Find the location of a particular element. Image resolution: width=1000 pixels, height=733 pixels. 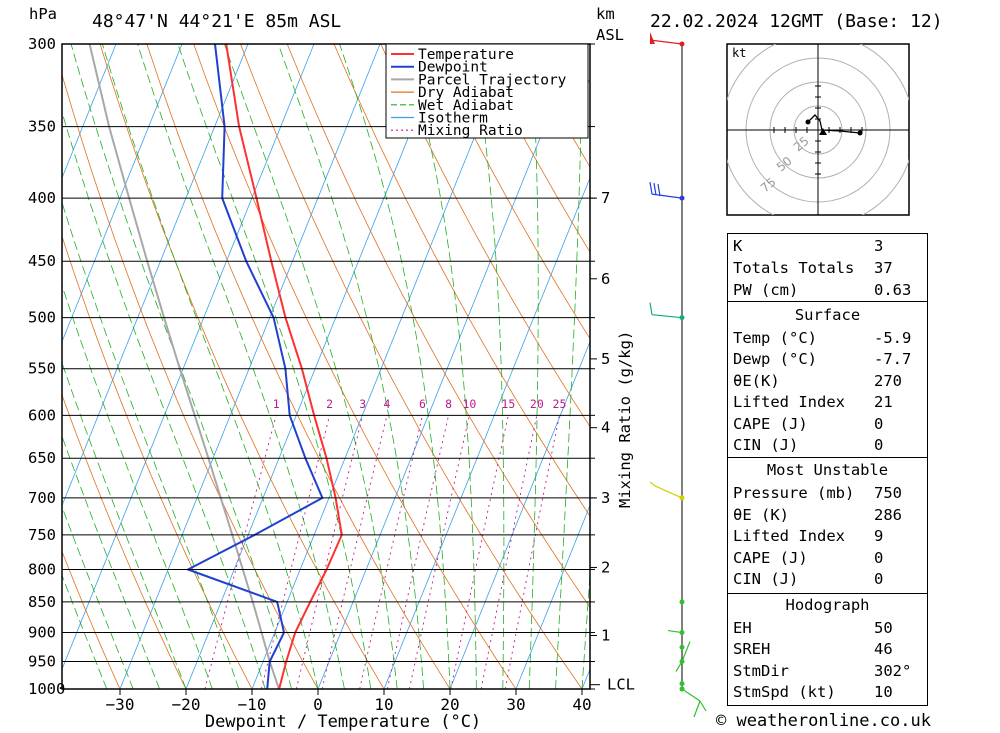

pressure-tick-label: 400 is located at coordinates (42, 198).